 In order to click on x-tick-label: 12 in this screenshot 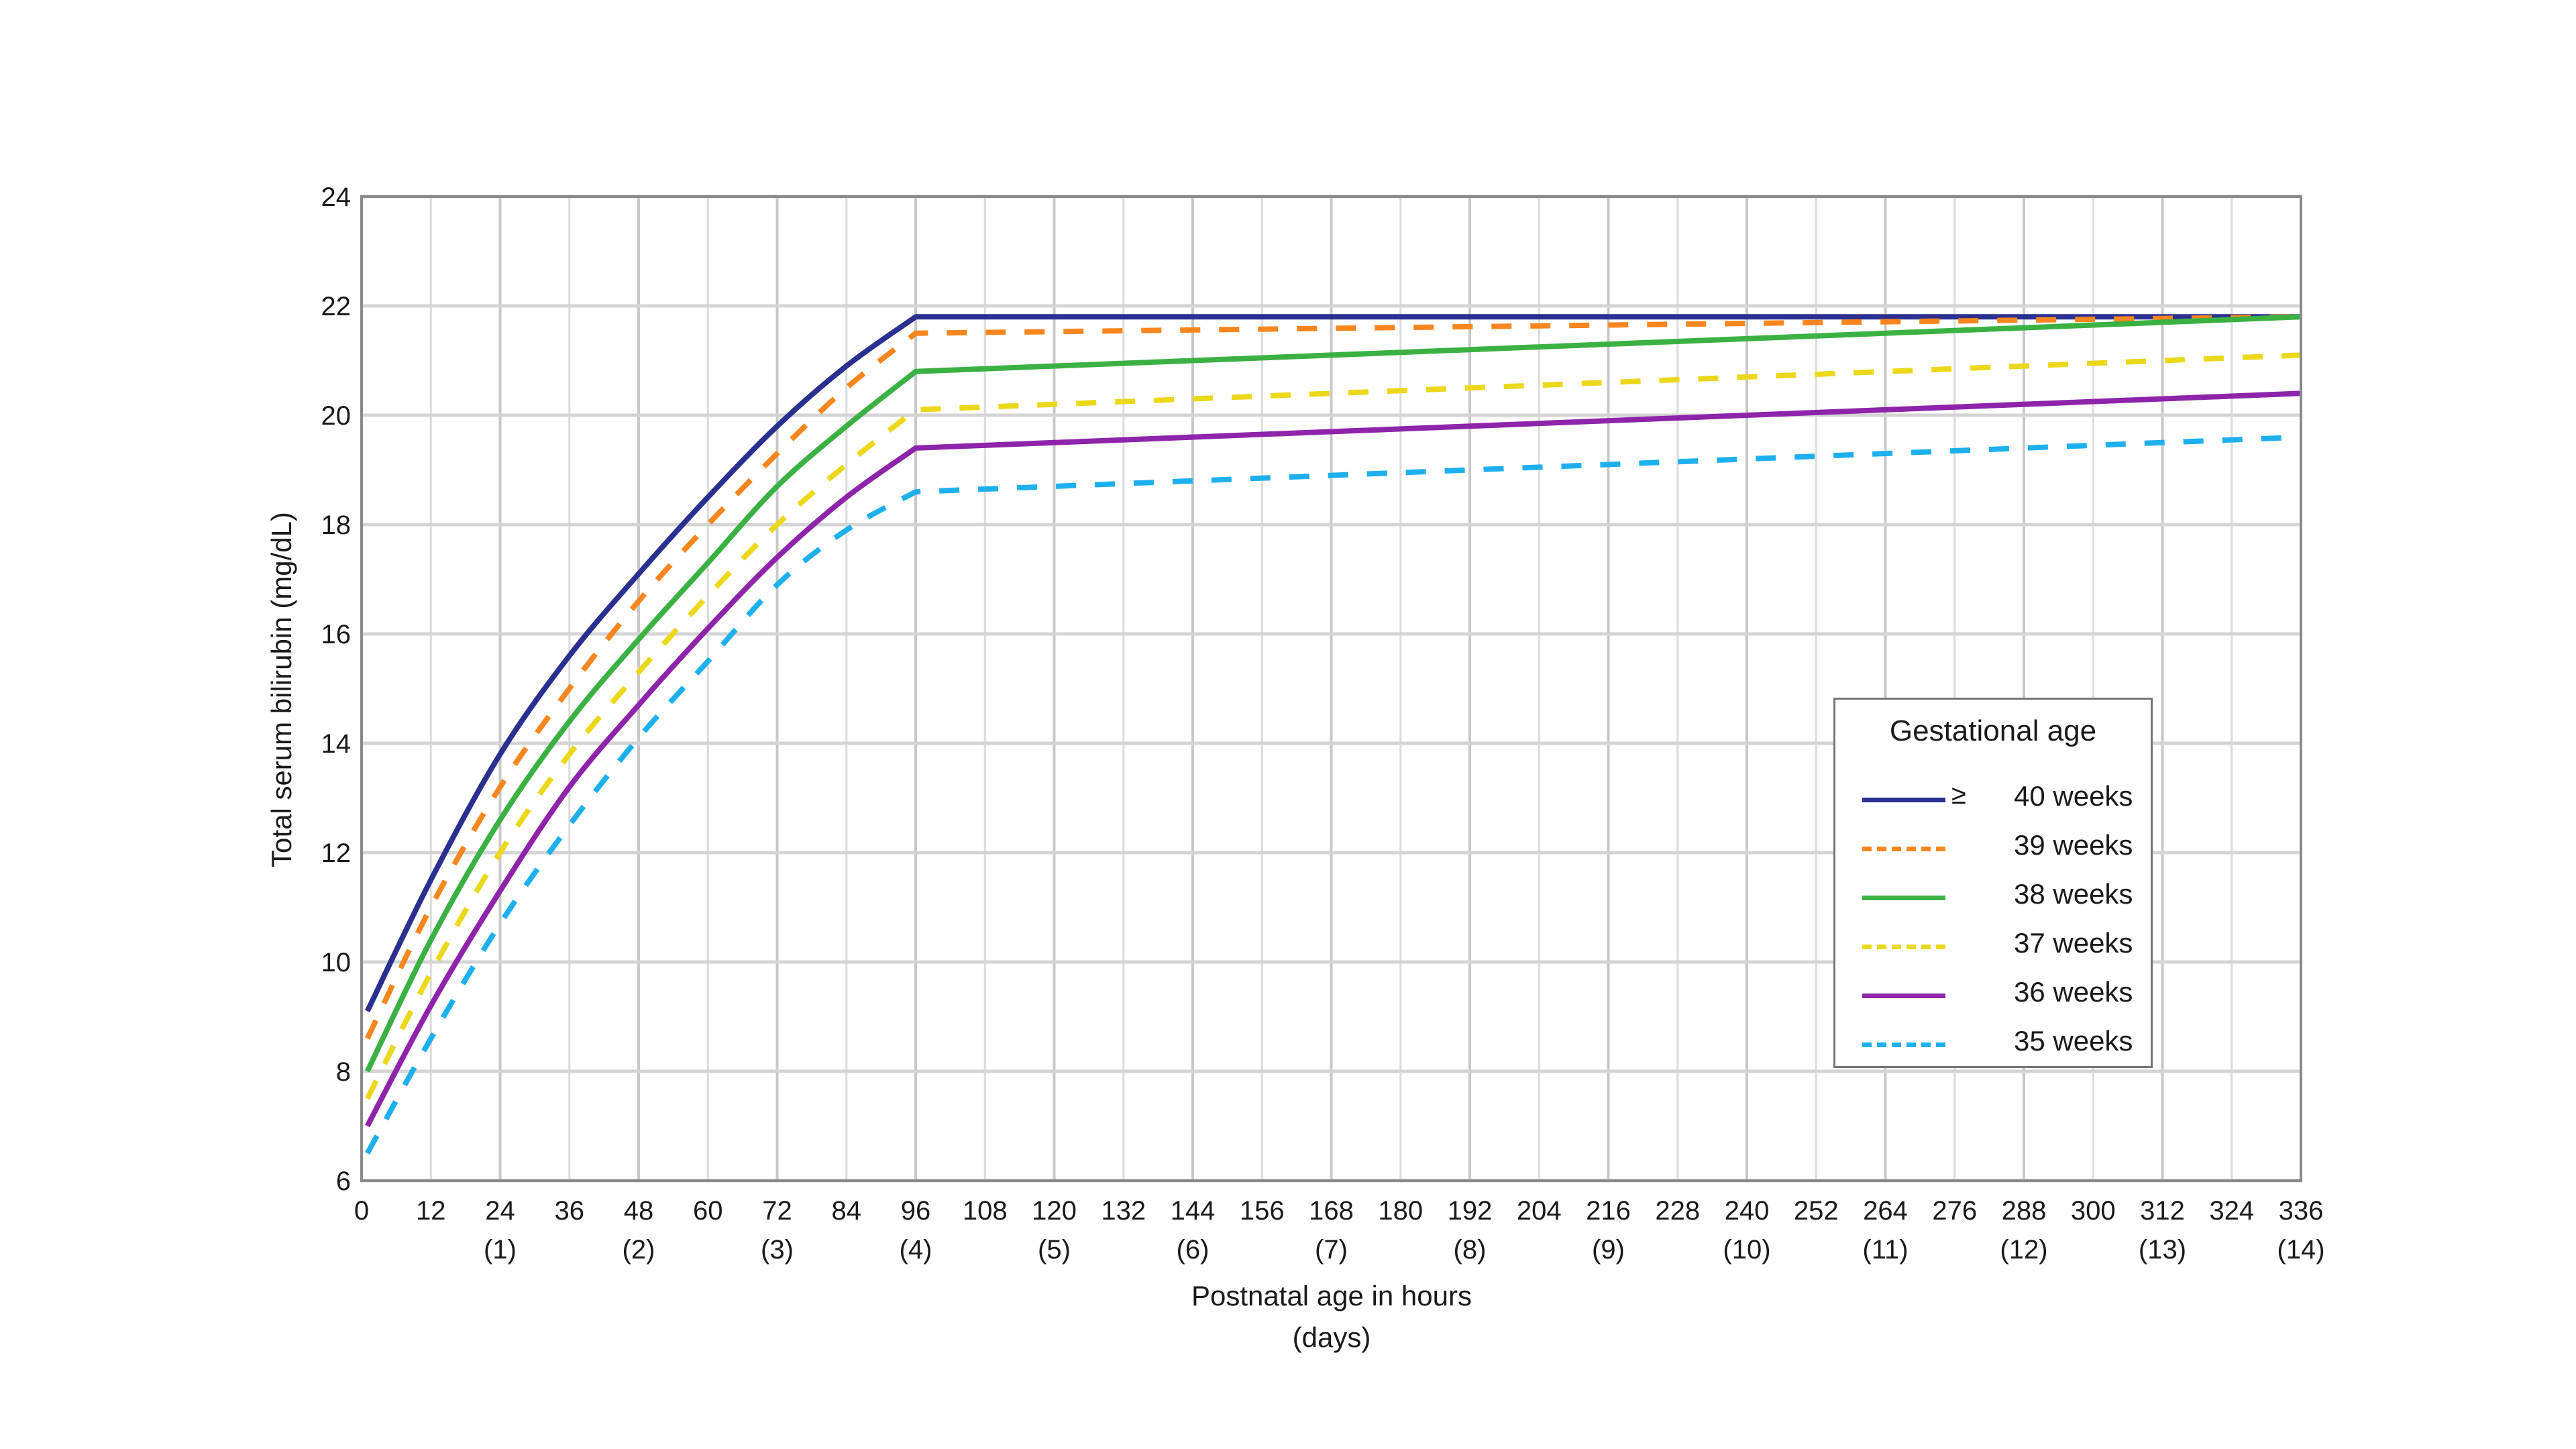, I will do `click(431, 1211)`.